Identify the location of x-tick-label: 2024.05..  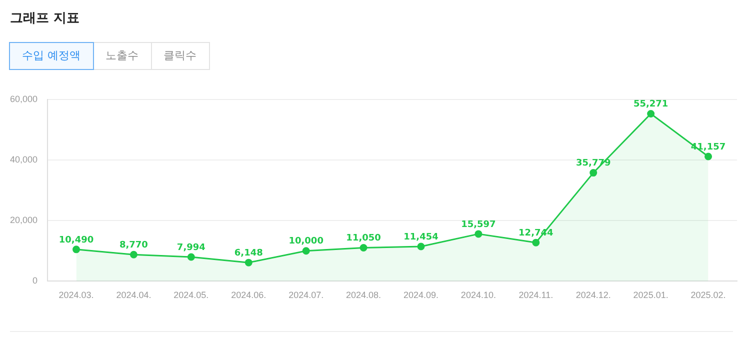
(191, 295).